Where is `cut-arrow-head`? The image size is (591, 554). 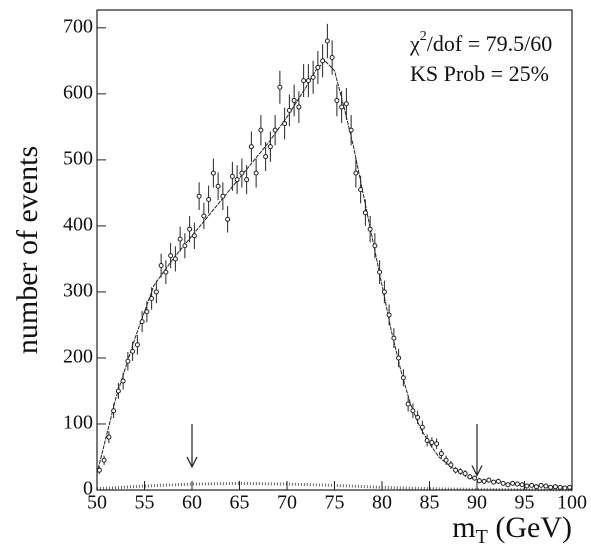
cut-arrow-head is located at coordinates (477, 471).